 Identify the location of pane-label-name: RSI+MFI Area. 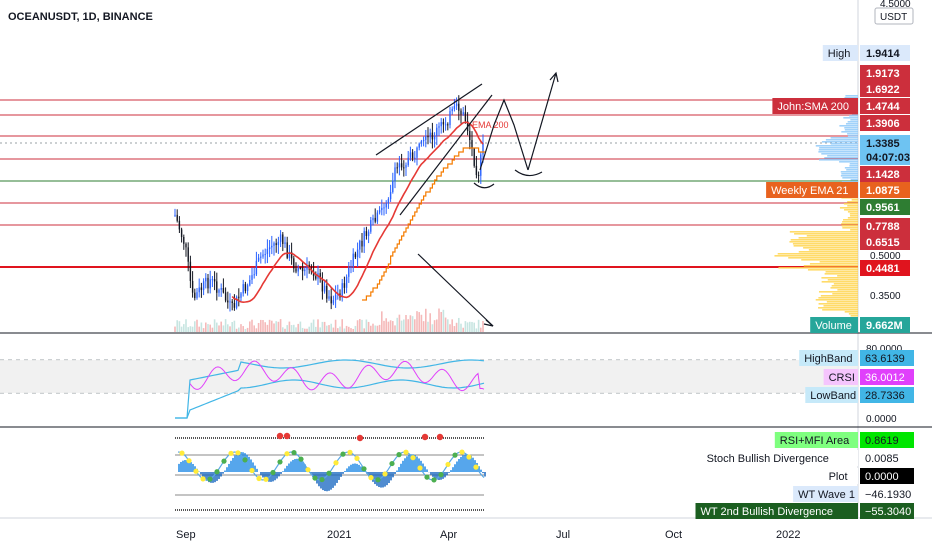
(815, 441).